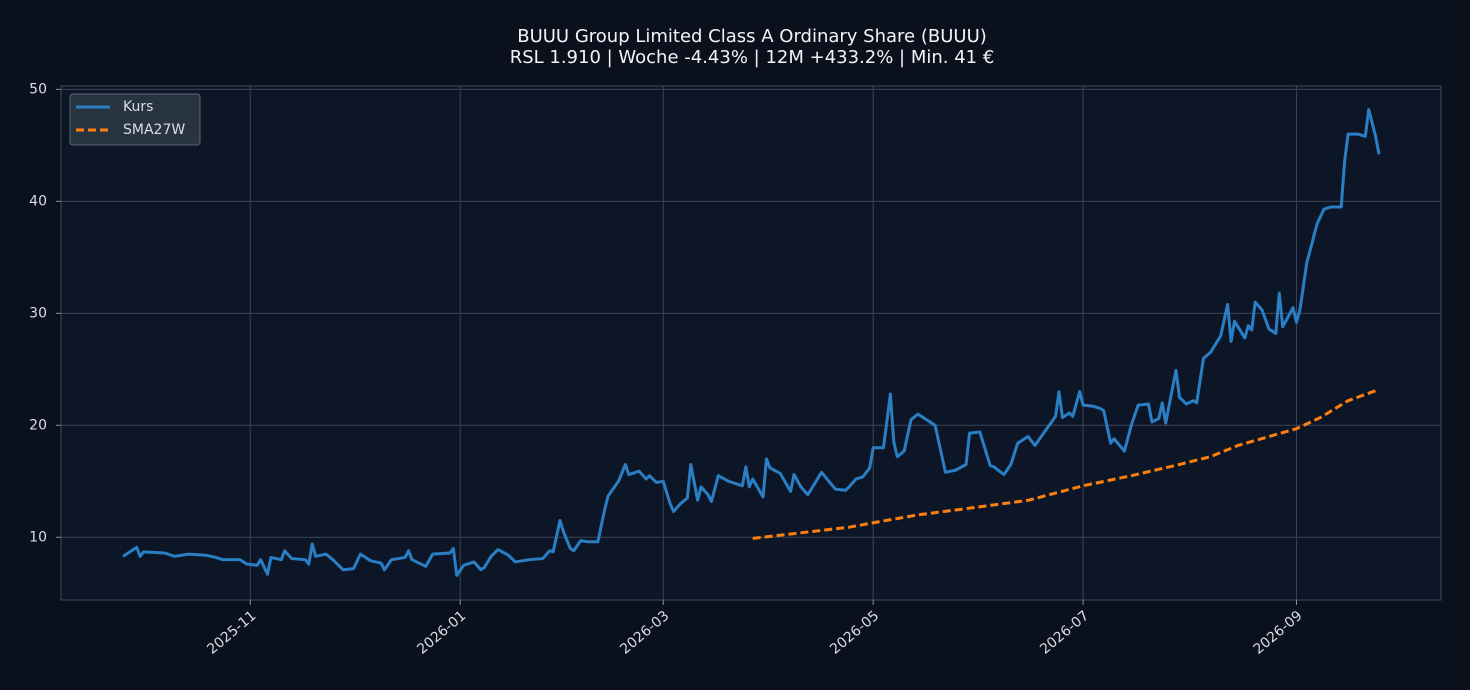  I want to click on y-tick-label: 40, so click(38, 201).